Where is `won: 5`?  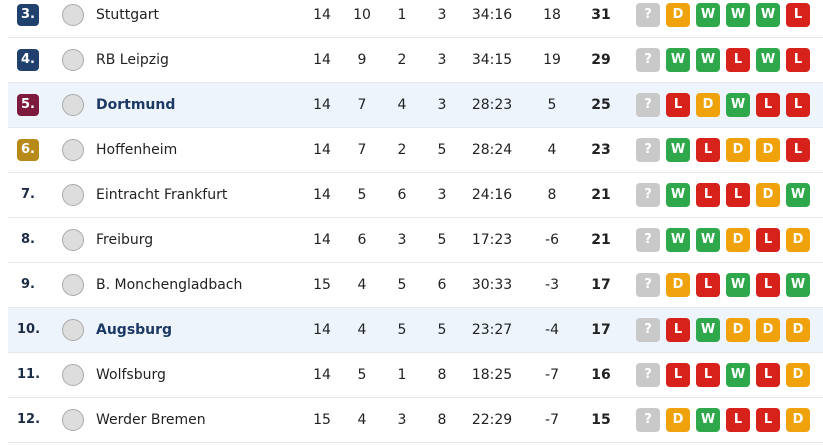
won: 5 is located at coordinates (362, 194).